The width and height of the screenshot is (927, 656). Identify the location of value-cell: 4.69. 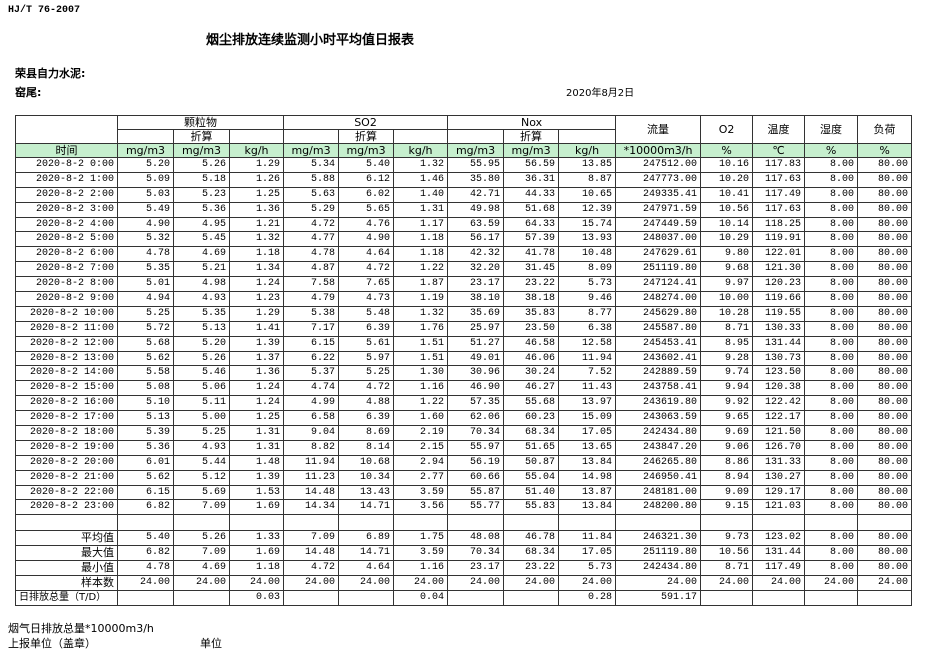
(201, 254).